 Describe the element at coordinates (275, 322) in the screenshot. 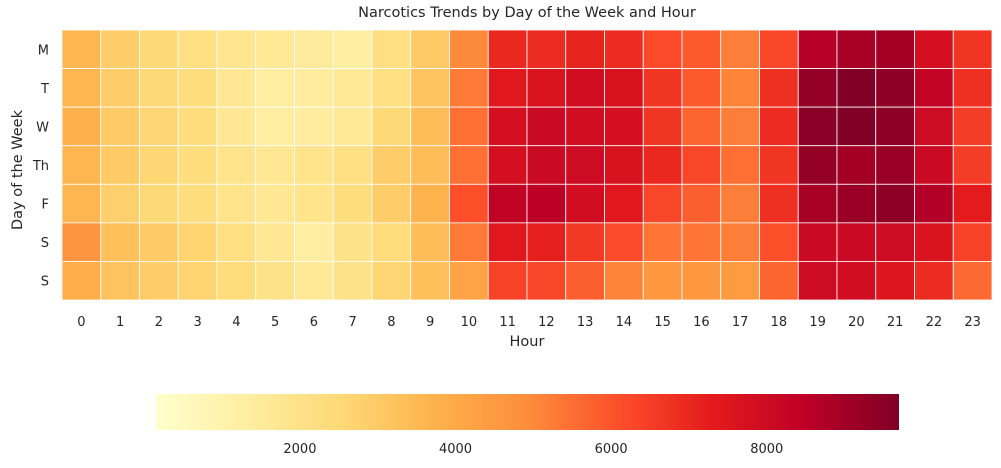

I see `x-tick-label: 5` at that location.